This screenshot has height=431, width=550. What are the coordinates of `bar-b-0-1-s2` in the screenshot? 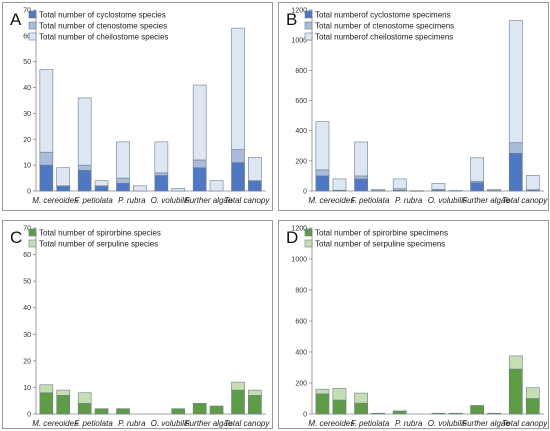 It's located at (339, 184).